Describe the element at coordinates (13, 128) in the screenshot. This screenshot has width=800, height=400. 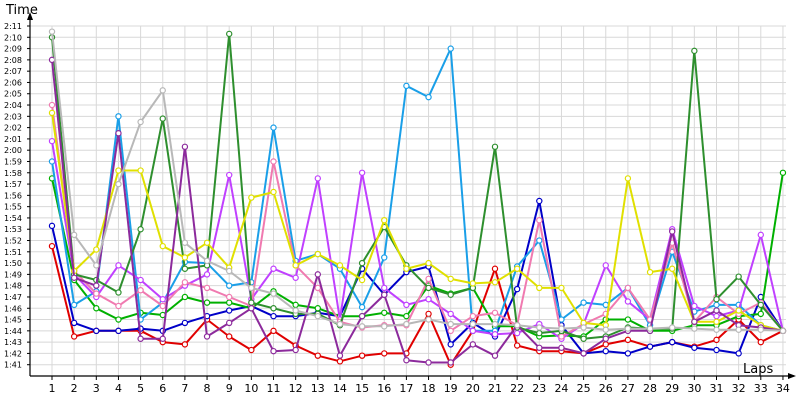
I see `y-tick-label: 2:02` at that location.